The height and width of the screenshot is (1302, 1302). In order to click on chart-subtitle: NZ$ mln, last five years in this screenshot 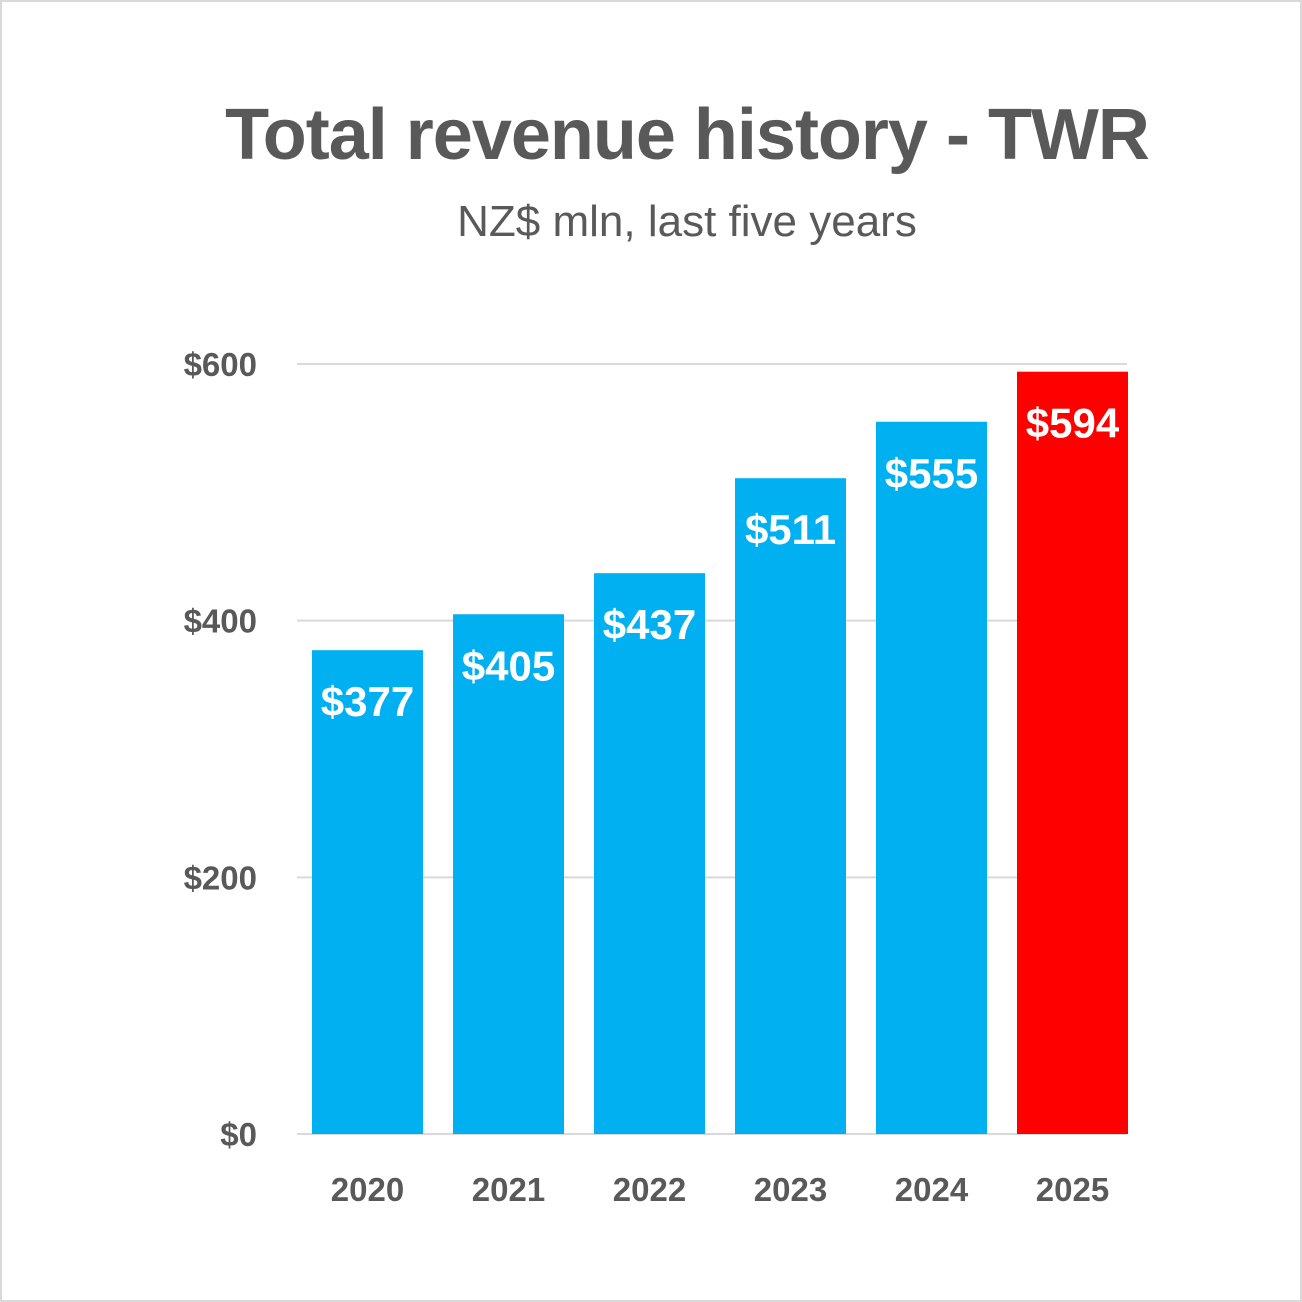, I will do `click(687, 221)`.